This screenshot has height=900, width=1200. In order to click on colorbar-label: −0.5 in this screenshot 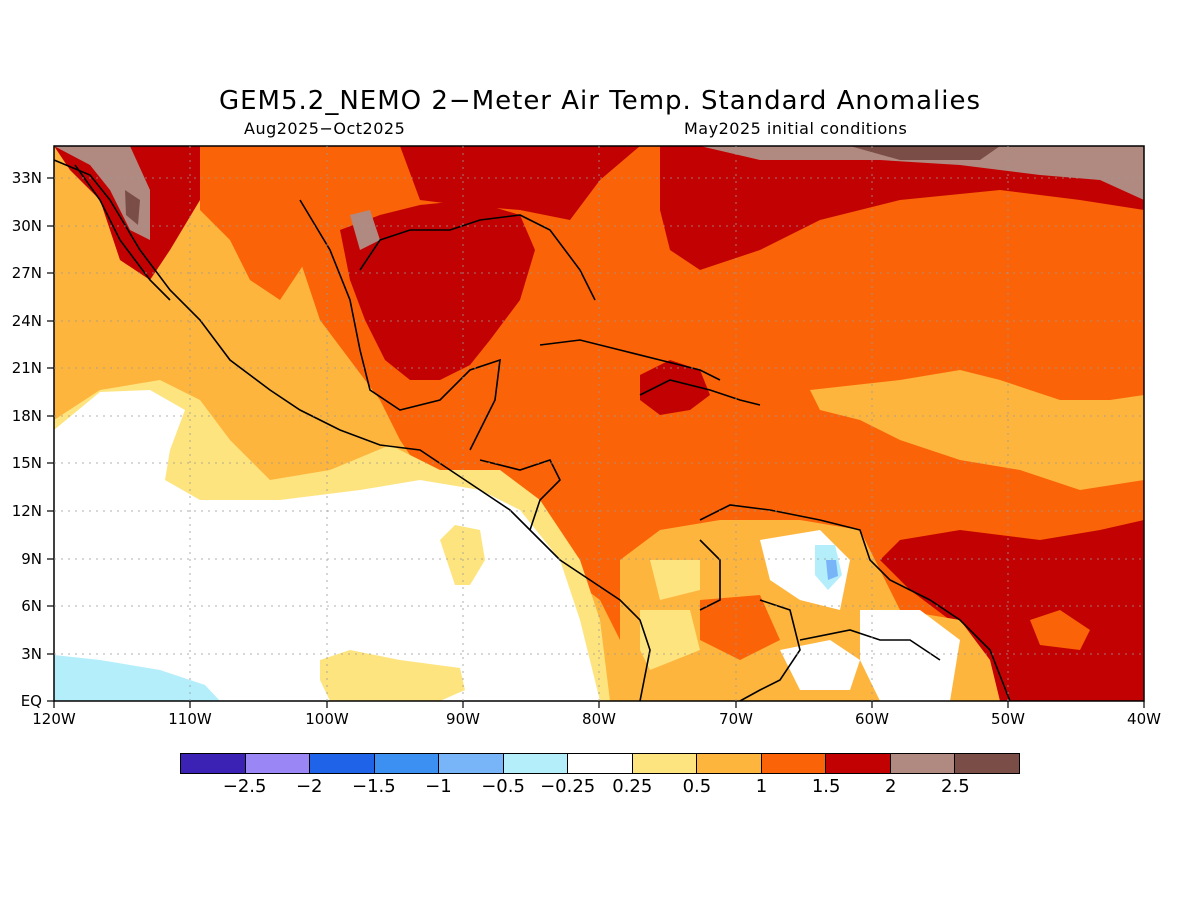, I will do `click(503, 786)`.